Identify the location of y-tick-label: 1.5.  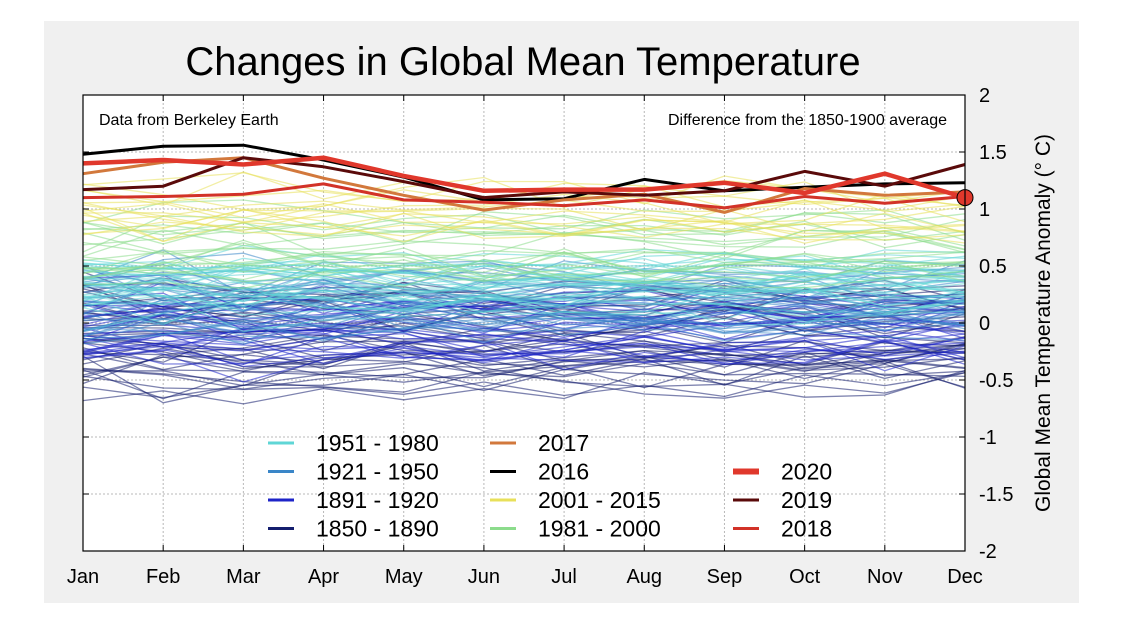
(993, 153).